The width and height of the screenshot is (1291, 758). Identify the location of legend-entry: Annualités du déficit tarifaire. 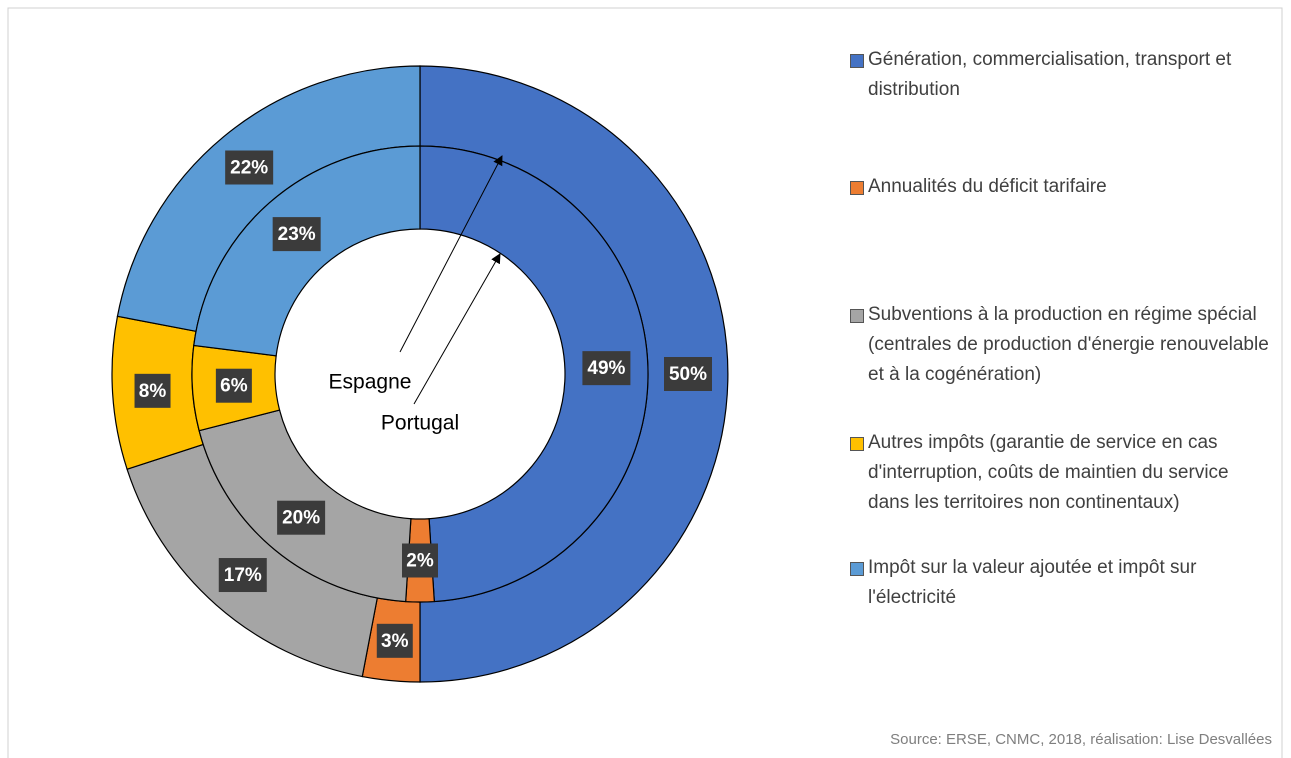
(1060, 187).